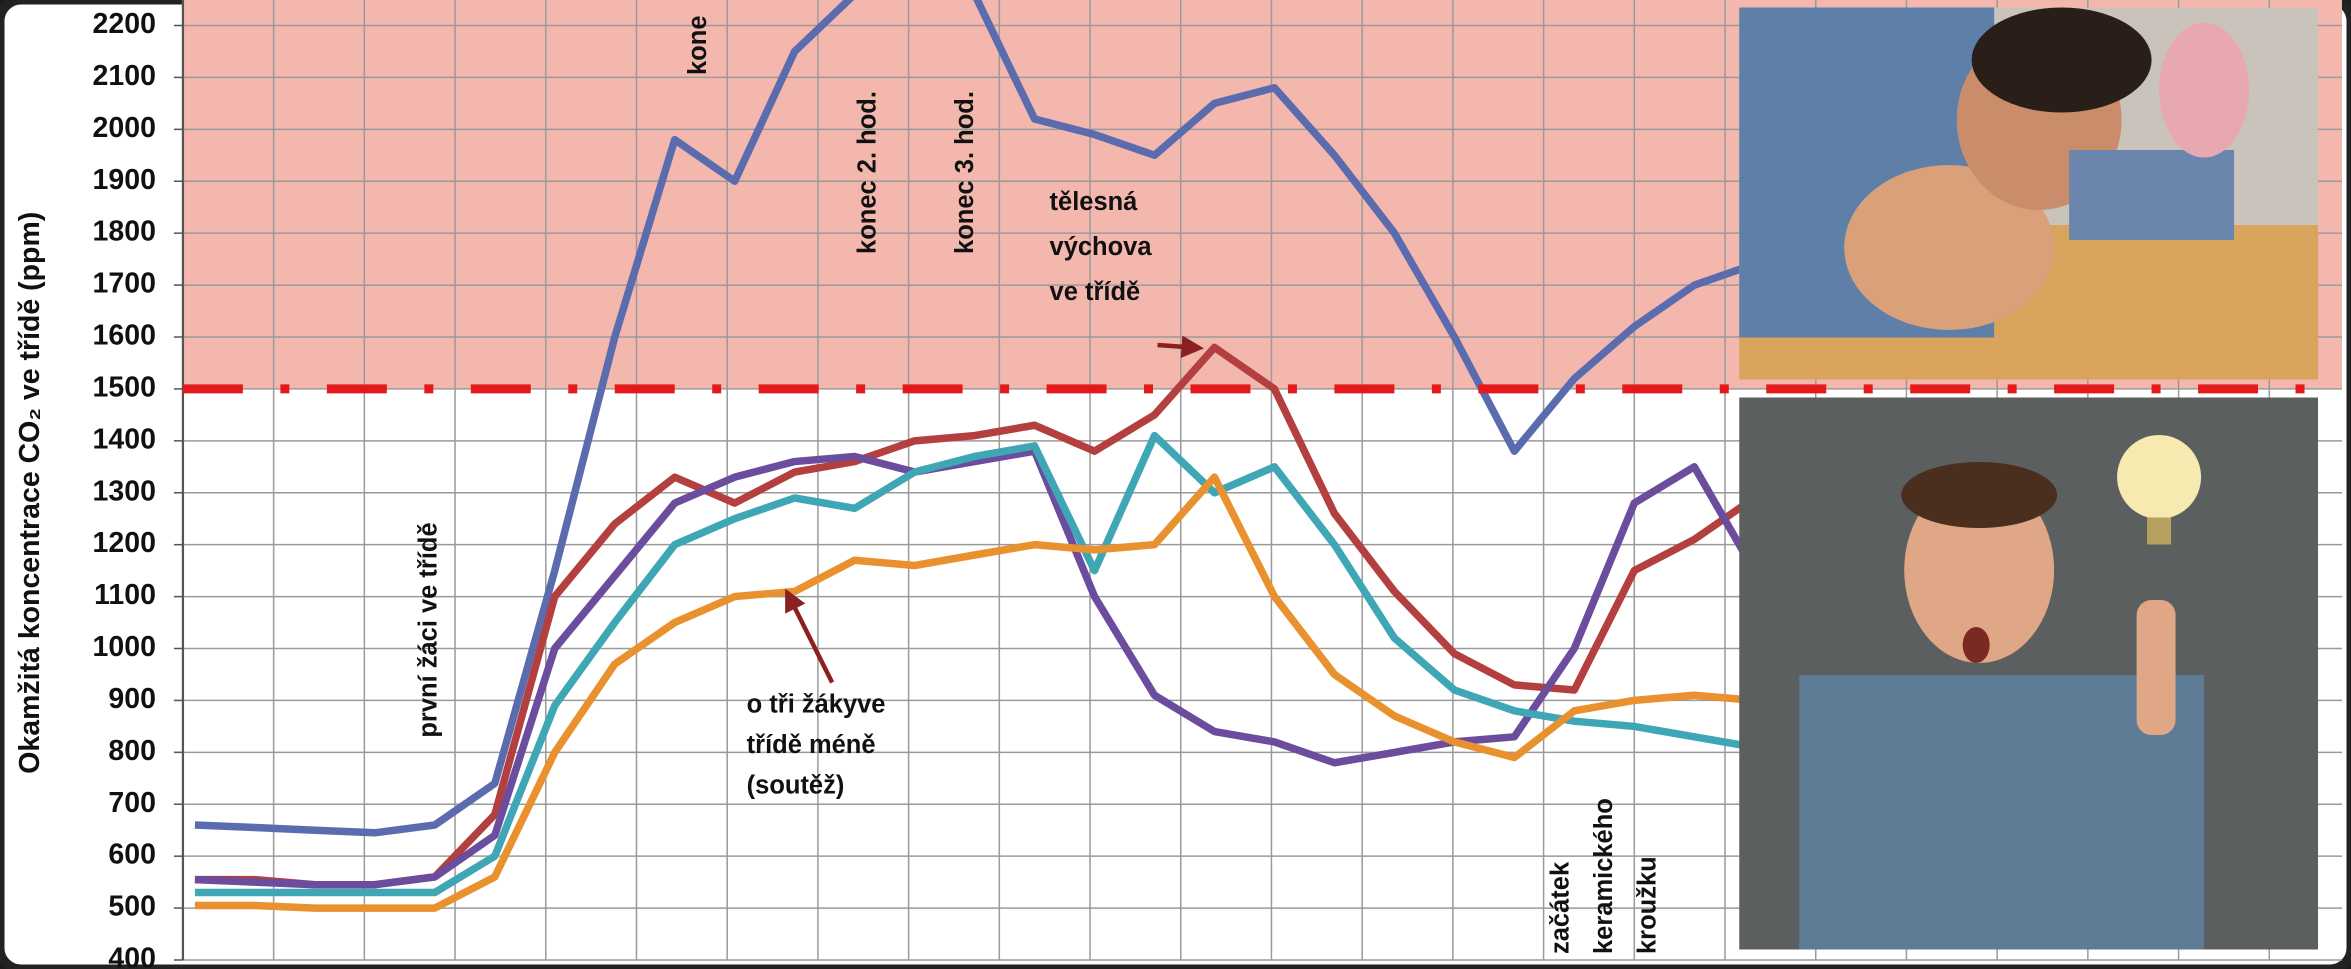 The image size is (2351, 969). What do you see at coordinates (124, 232) in the screenshot?
I see `y-tick-label: 1800` at bounding box center [124, 232].